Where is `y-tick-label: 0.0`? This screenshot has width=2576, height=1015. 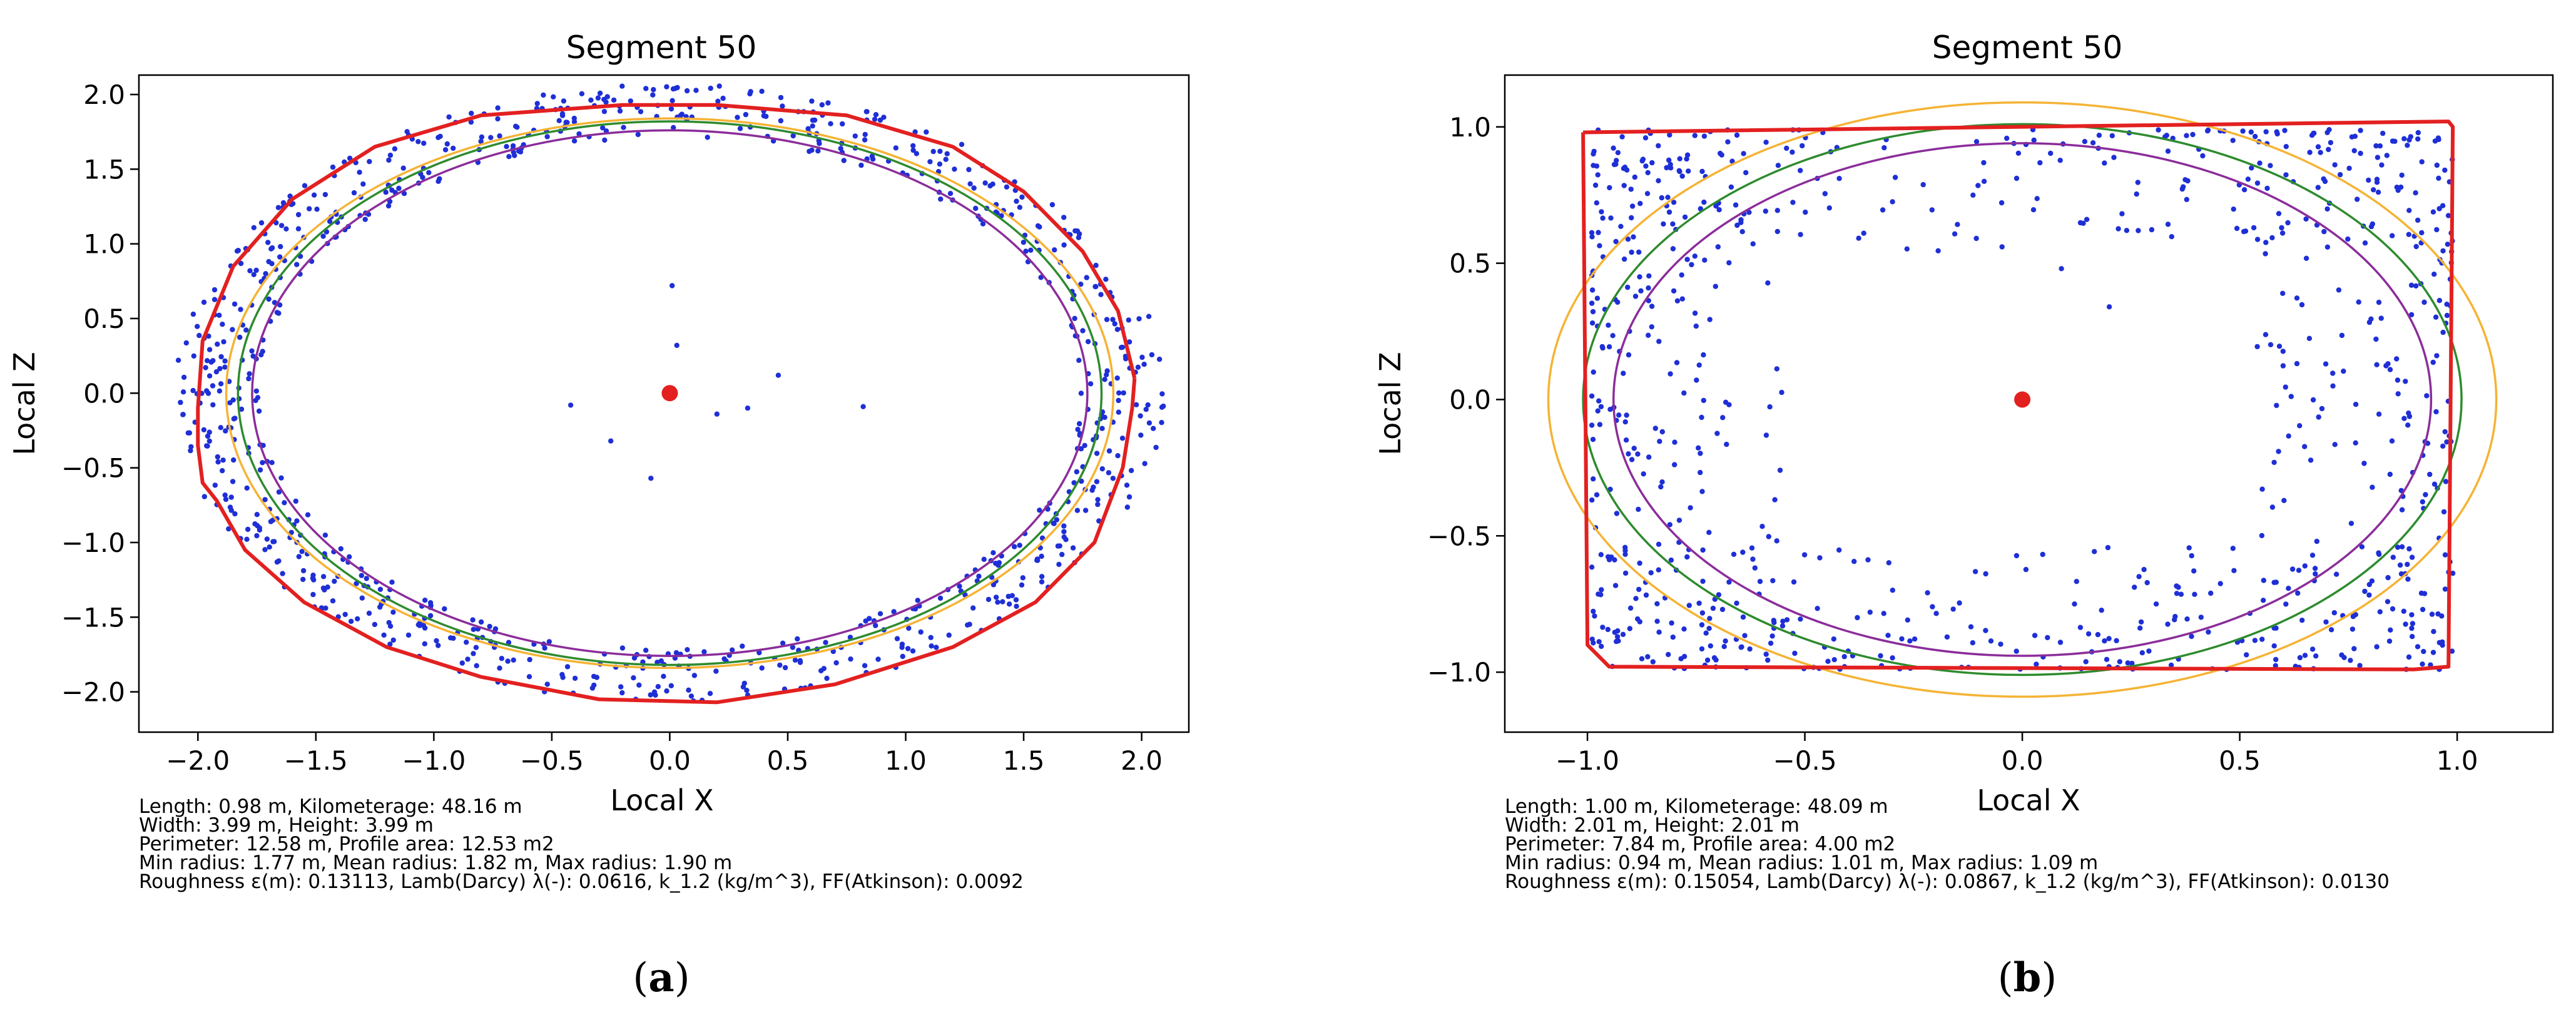
y-tick-label: 0.0 is located at coordinates (1470, 399).